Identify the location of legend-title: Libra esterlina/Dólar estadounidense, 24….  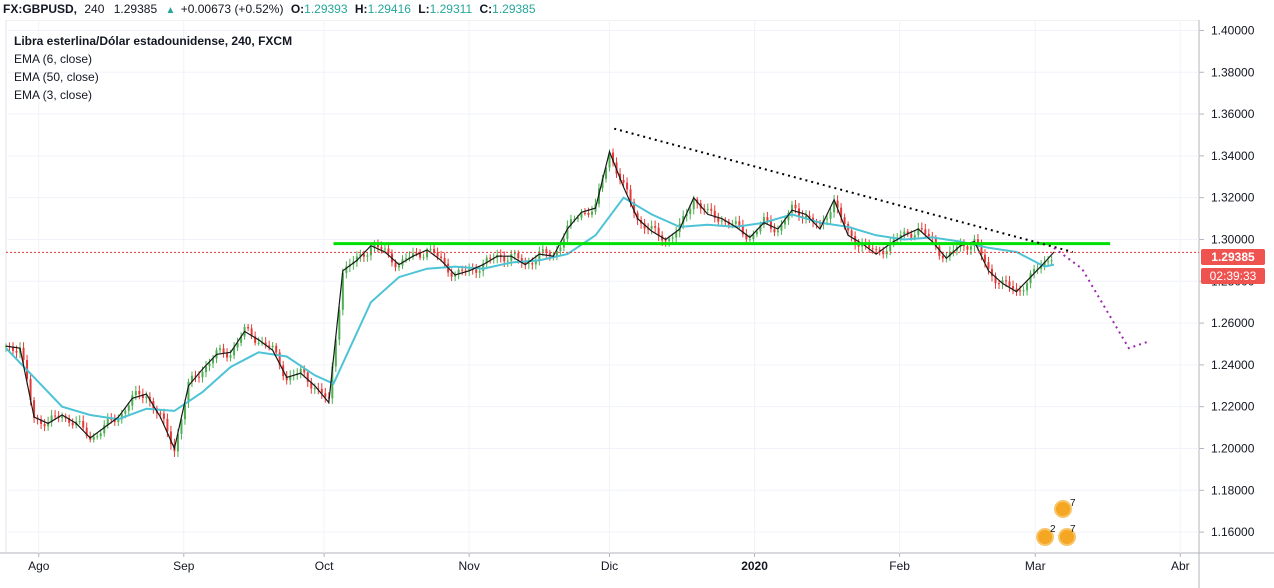
(153, 41).